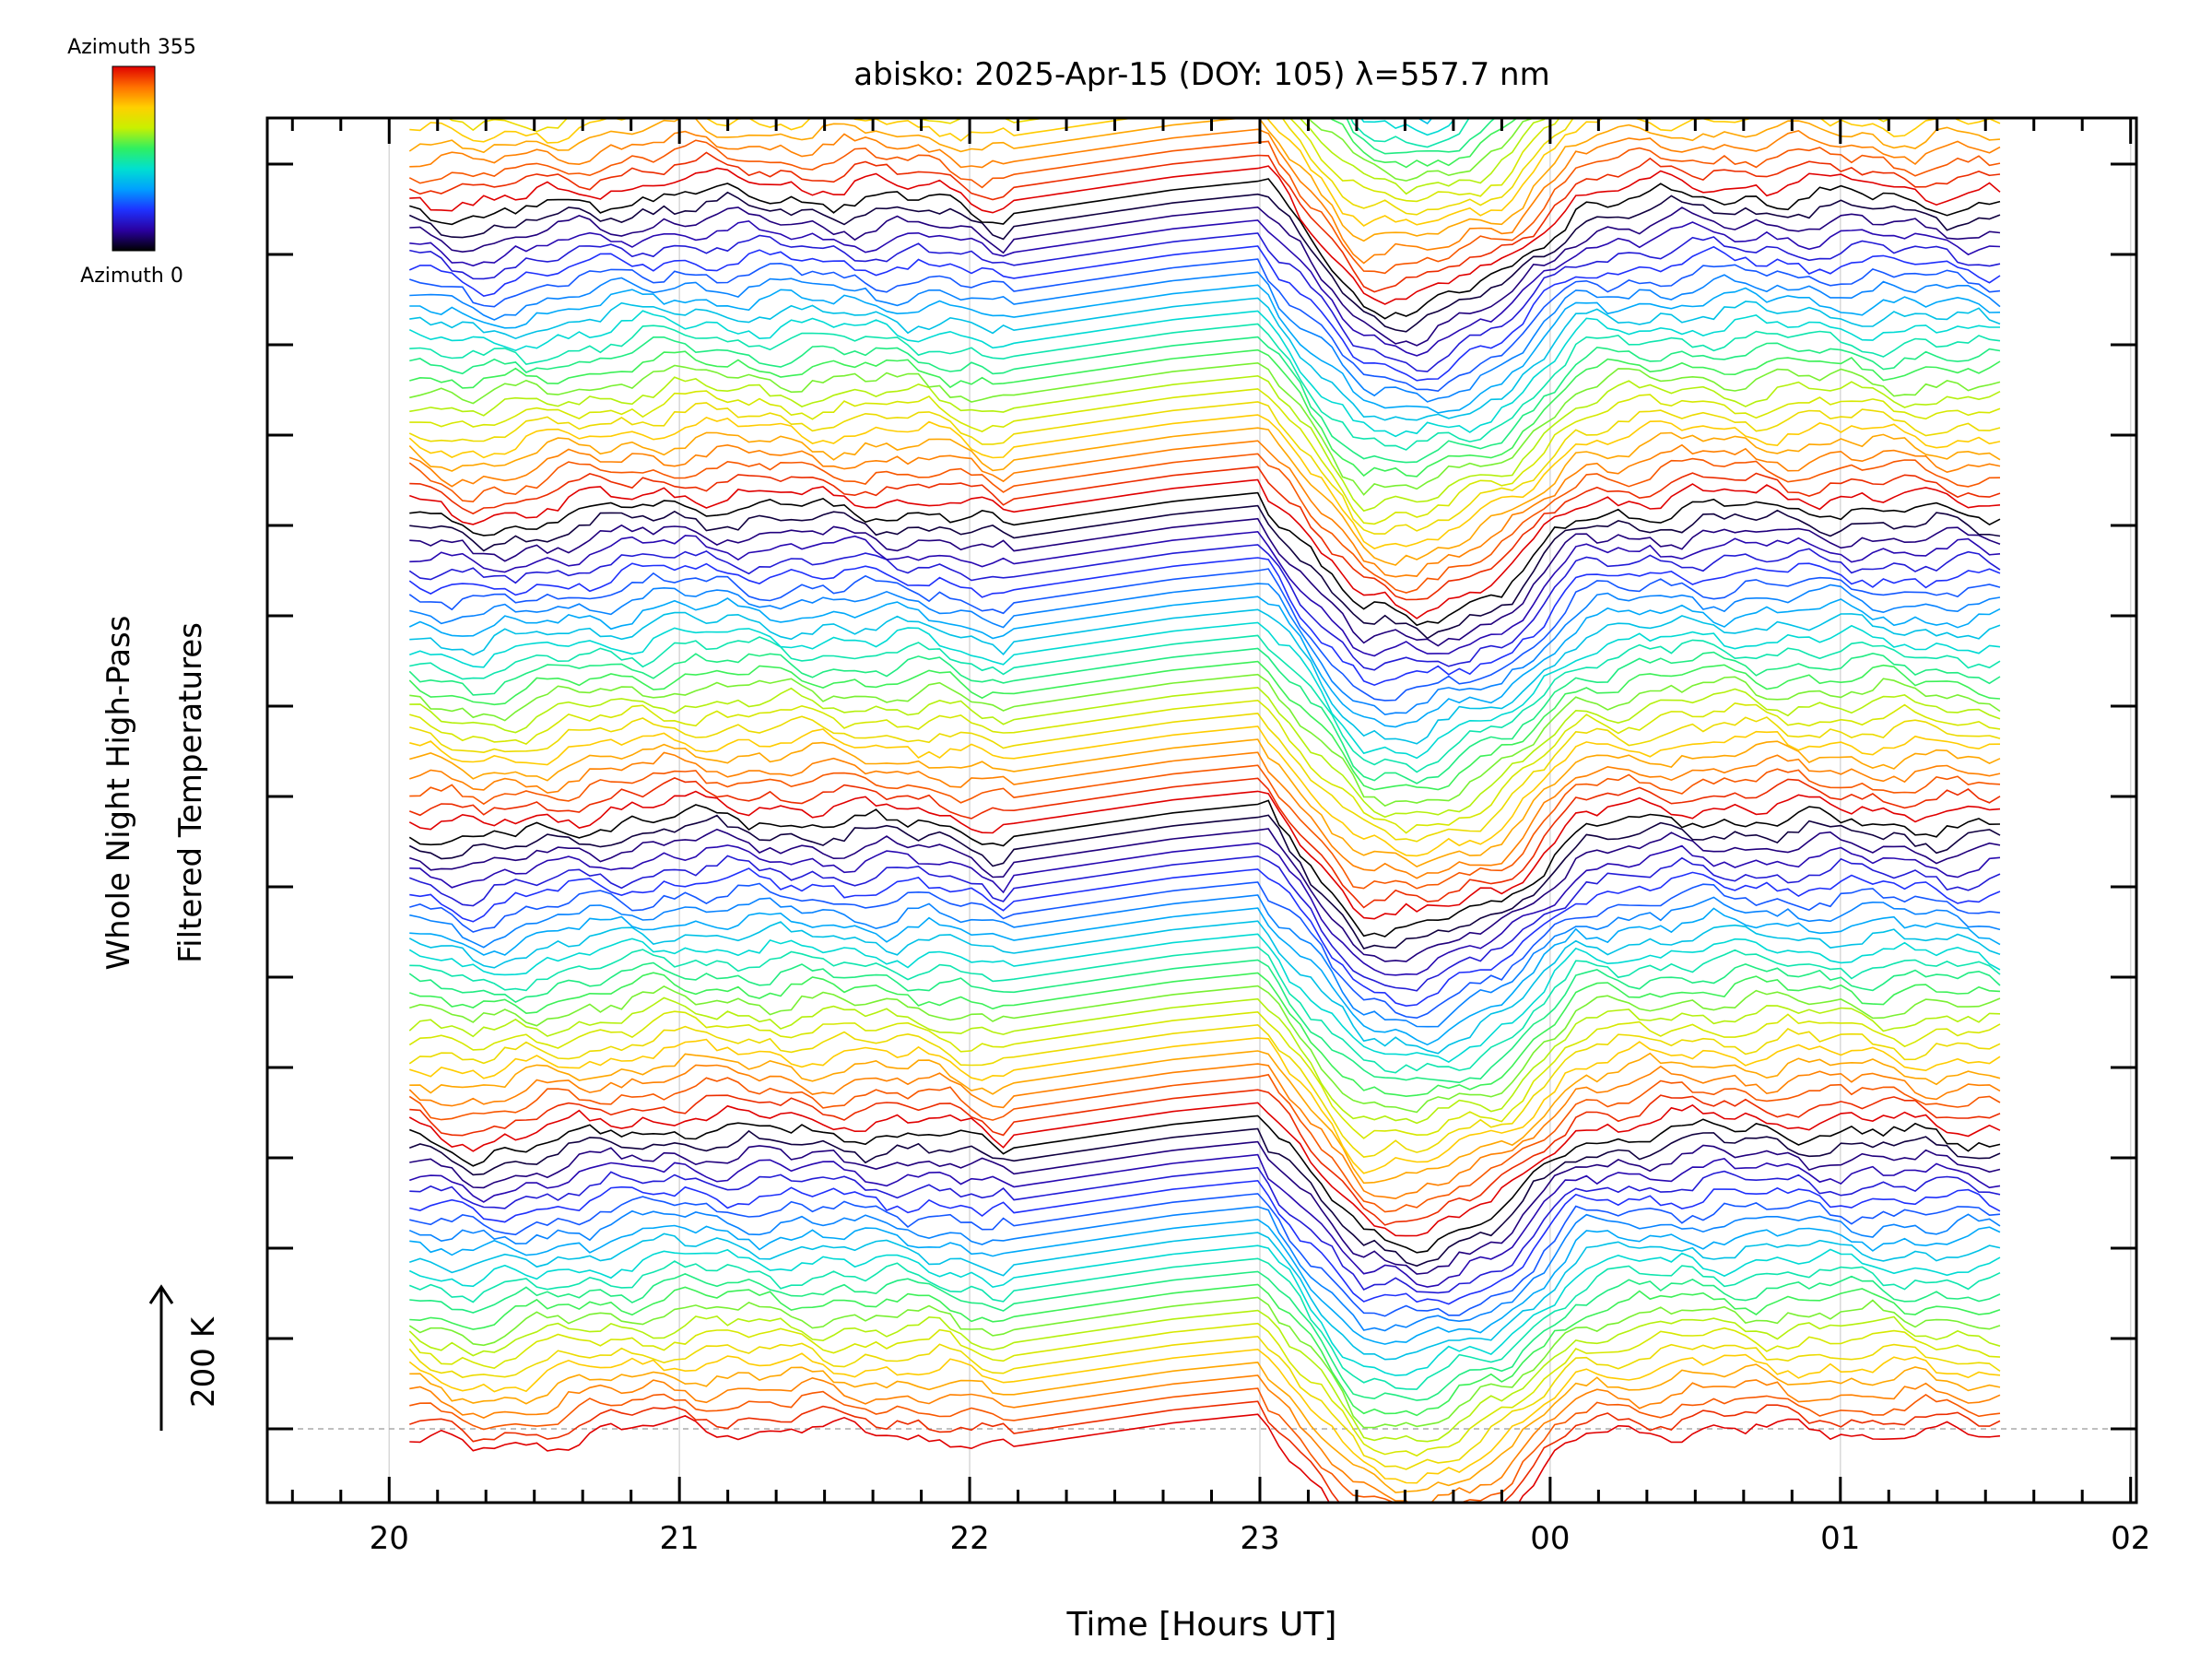 The width and height of the screenshot is (2212, 1663). What do you see at coordinates (1550, 1538) in the screenshot?
I see `x-tick-label: 00` at bounding box center [1550, 1538].